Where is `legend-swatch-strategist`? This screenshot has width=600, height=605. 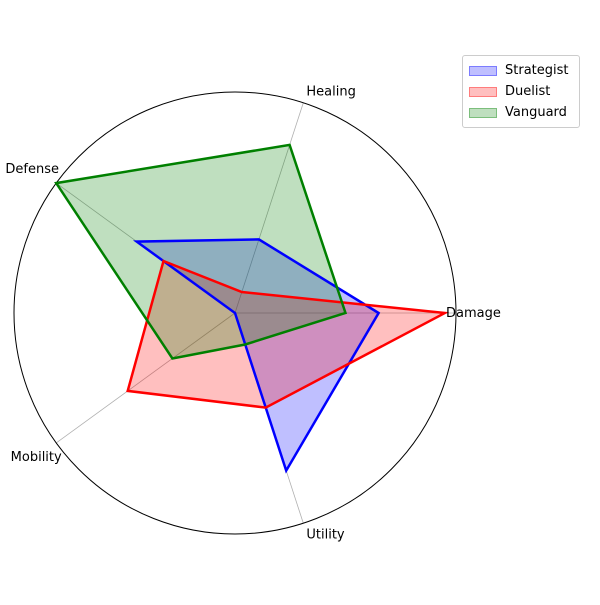
legend-swatch-strategist is located at coordinates (483, 70).